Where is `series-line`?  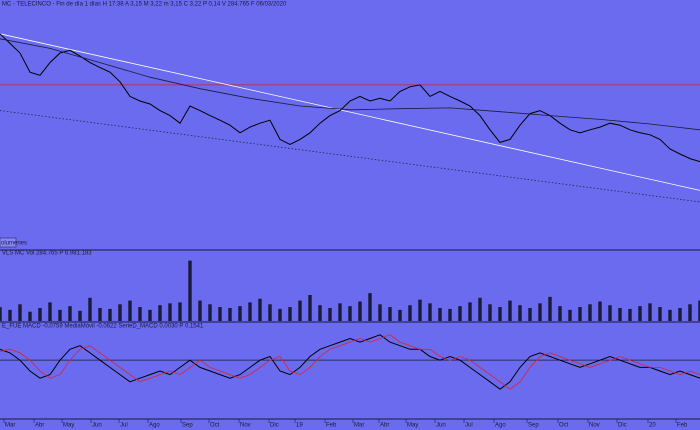
series-line is located at coordinates (350, 362).